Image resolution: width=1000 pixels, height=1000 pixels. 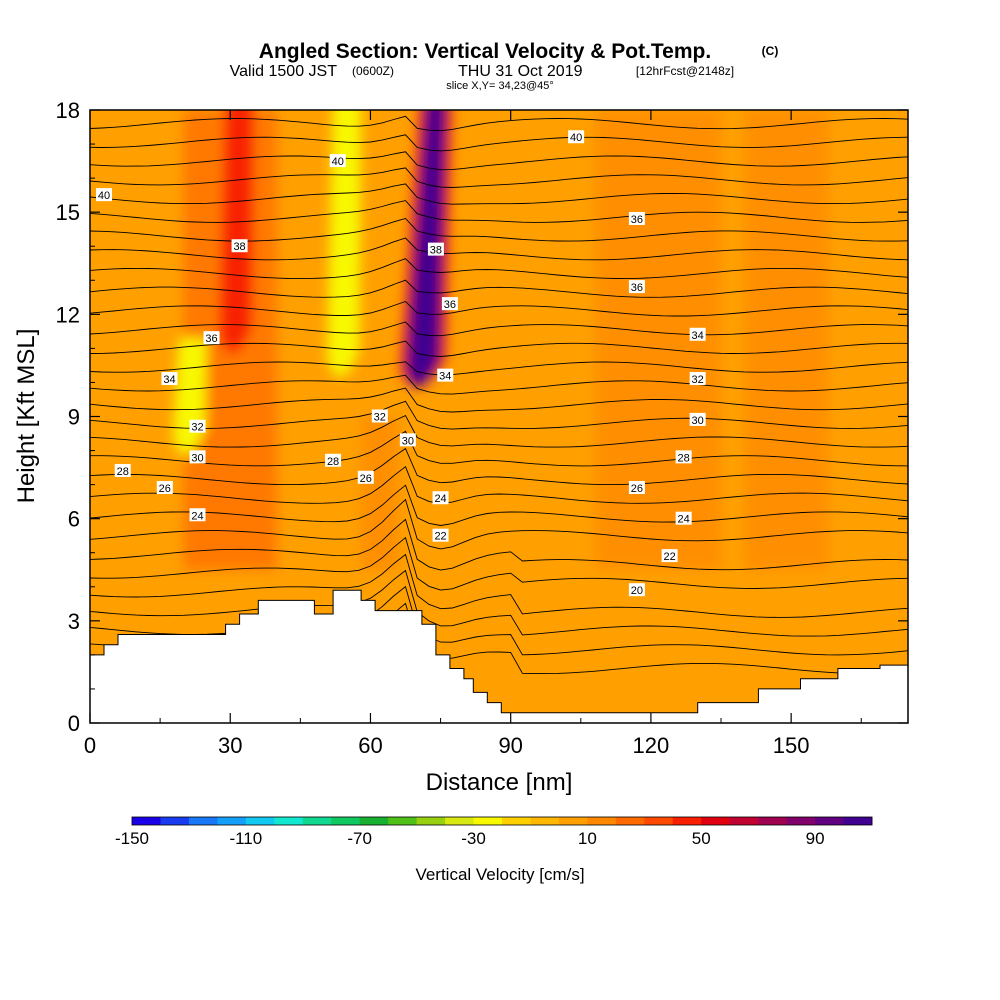 I want to click on contour-label-text: 20, so click(x=637, y=591).